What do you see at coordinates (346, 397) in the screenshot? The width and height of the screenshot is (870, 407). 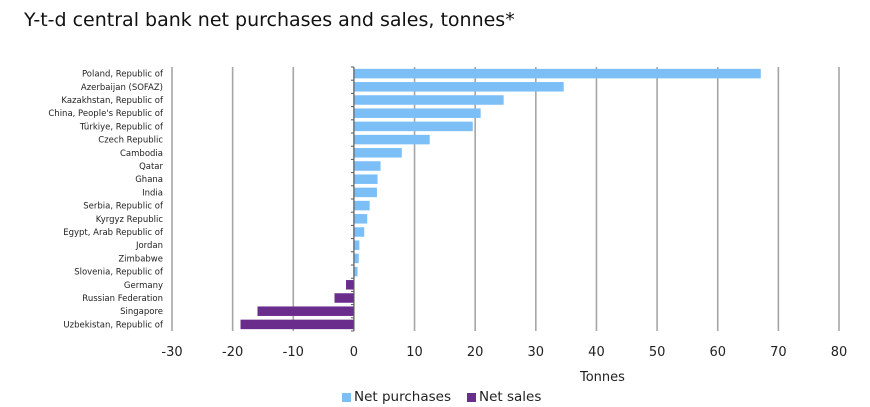 I see `legend-swatch-net-purchases` at bounding box center [346, 397].